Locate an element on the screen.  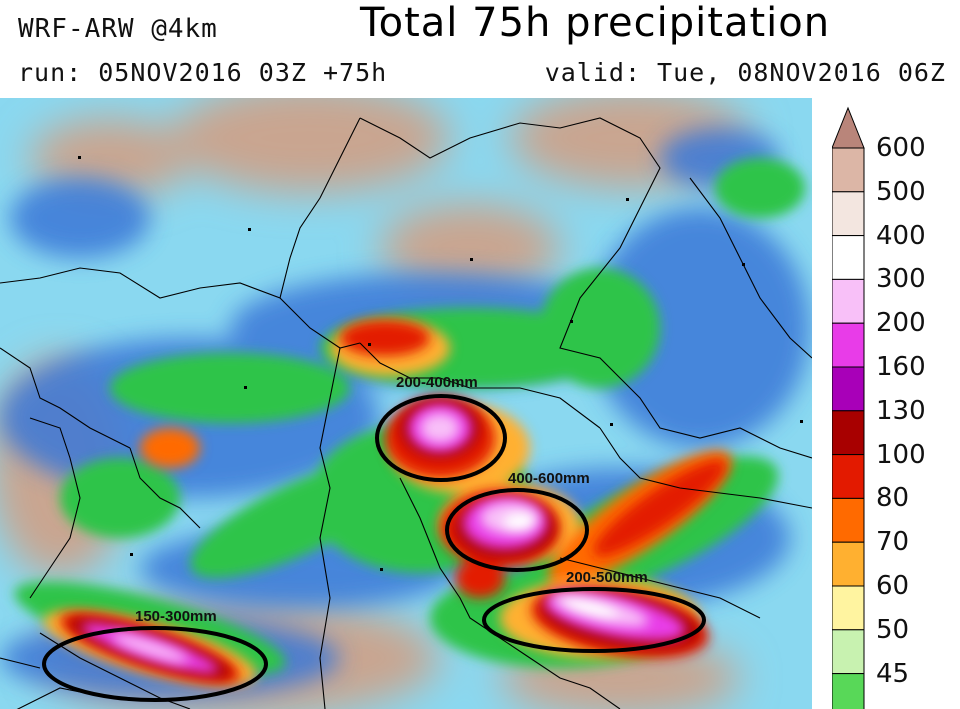
legend-label-70: 70 is located at coordinates (893, 542).